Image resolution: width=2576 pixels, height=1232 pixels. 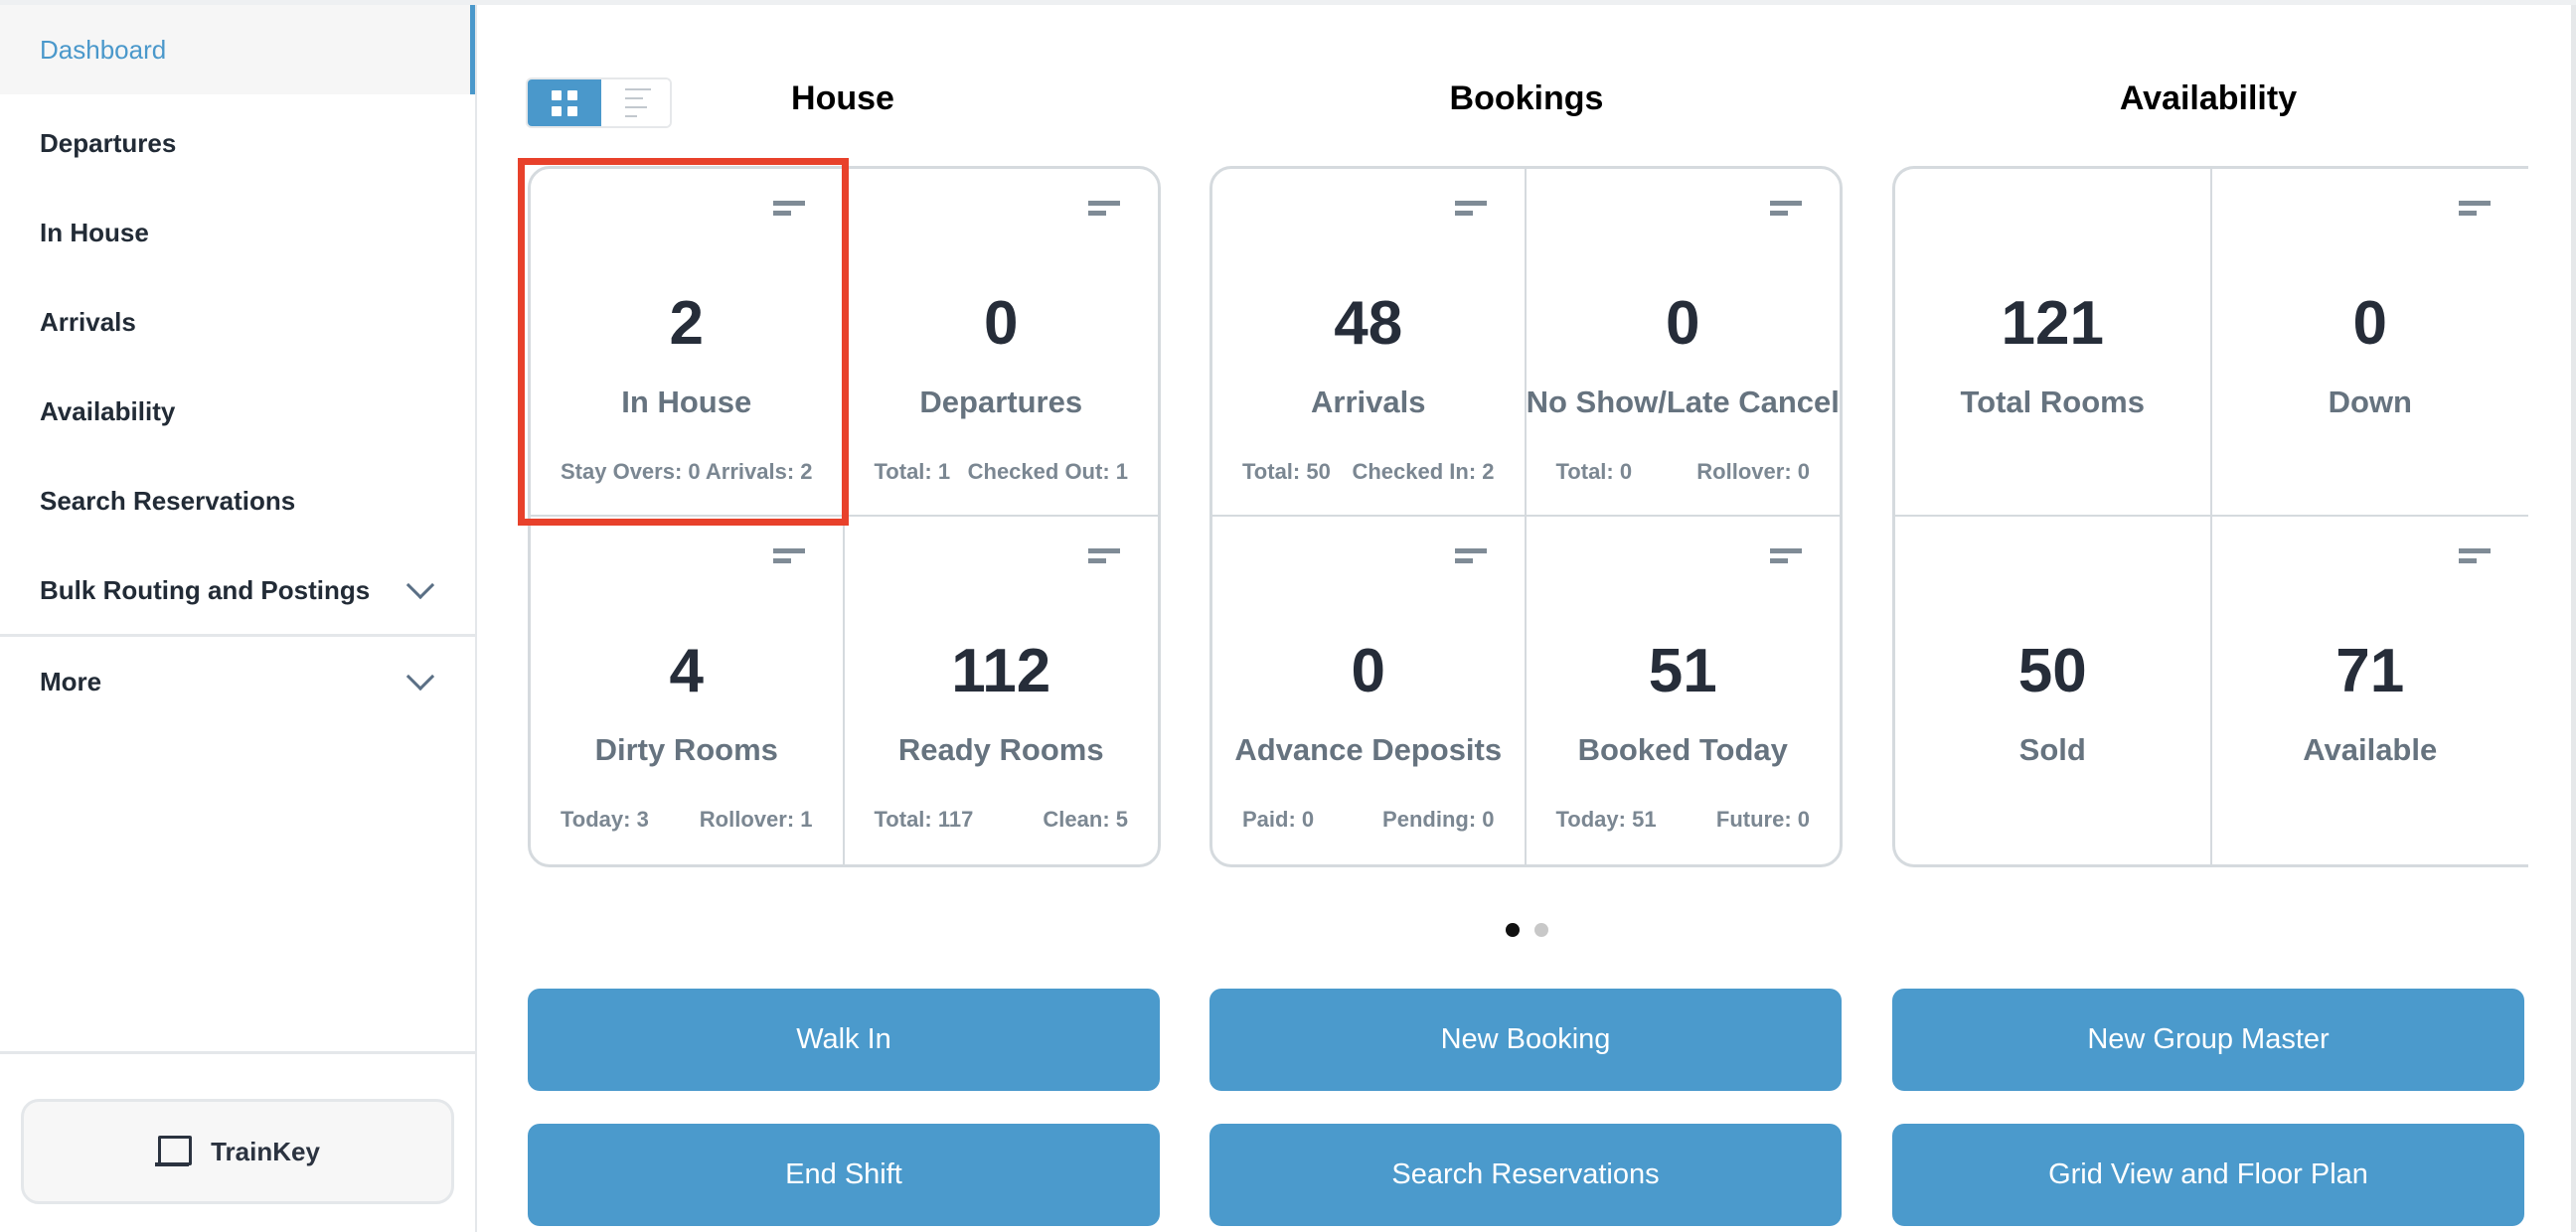 What do you see at coordinates (2208, 1040) in the screenshot?
I see `new-group-master-button: New Group Master` at bounding box center [2208, 1040].